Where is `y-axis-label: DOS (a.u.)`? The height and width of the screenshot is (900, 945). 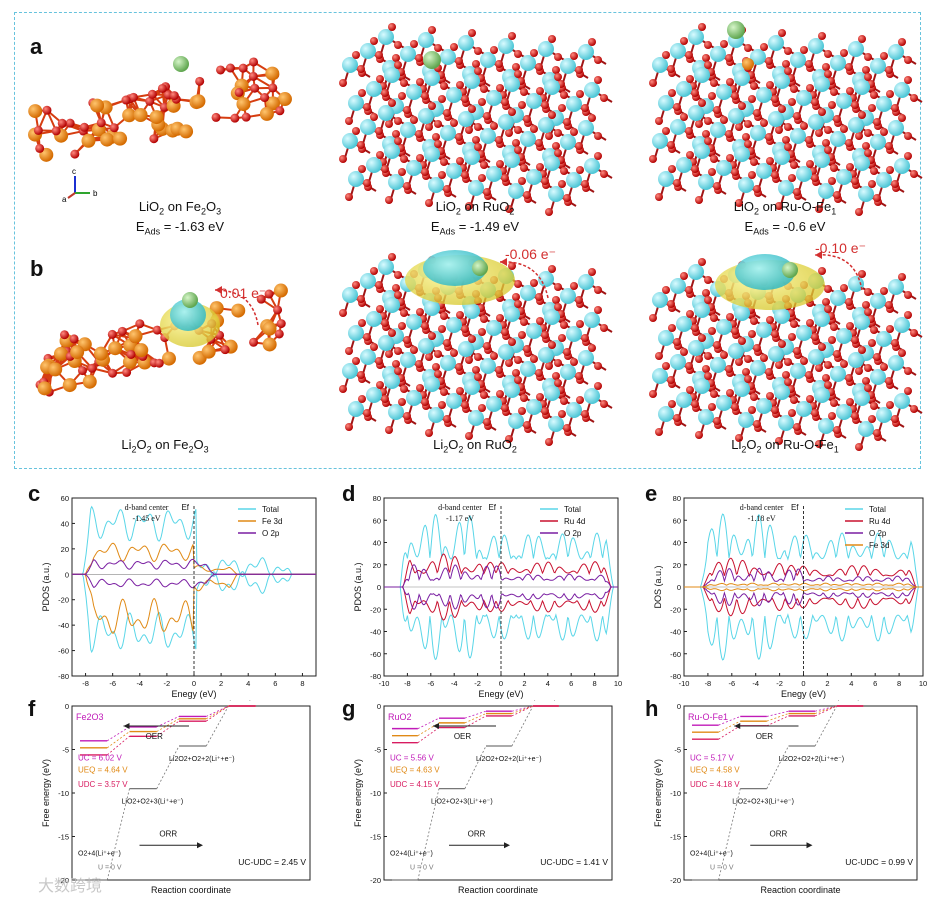 y-axis-label: DOS (a.u.) is located at coordinates (658, 586).